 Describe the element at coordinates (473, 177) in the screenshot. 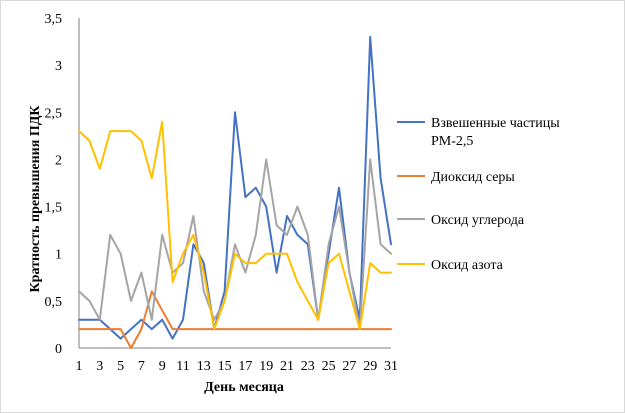

I see `legend-label: Диоксид серы` at that location.